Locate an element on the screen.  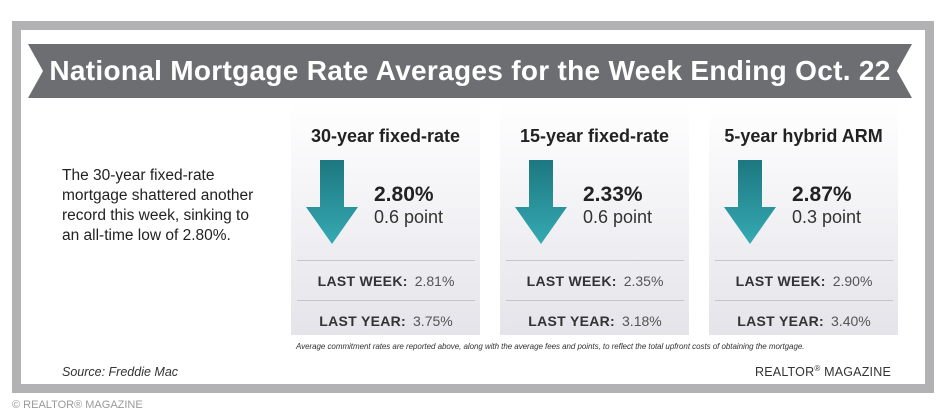
last-year-row: LAST YEAR: 3.75% is located at coordinates (386, 320).